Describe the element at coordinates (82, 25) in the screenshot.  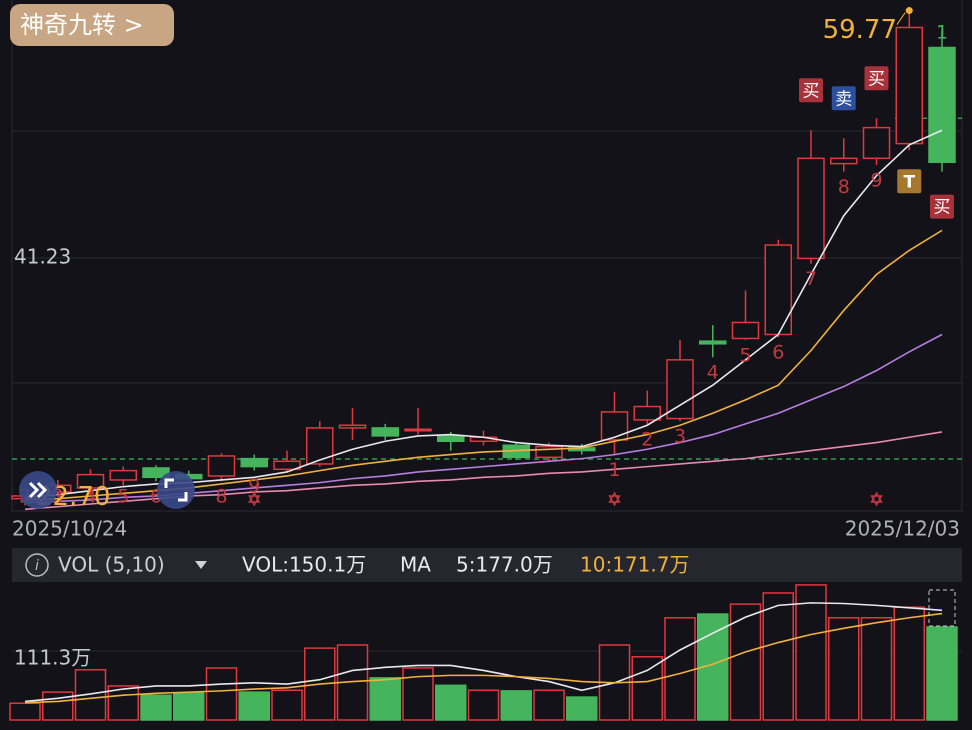
I see `badge-text: 神奇九转 >` at that location.